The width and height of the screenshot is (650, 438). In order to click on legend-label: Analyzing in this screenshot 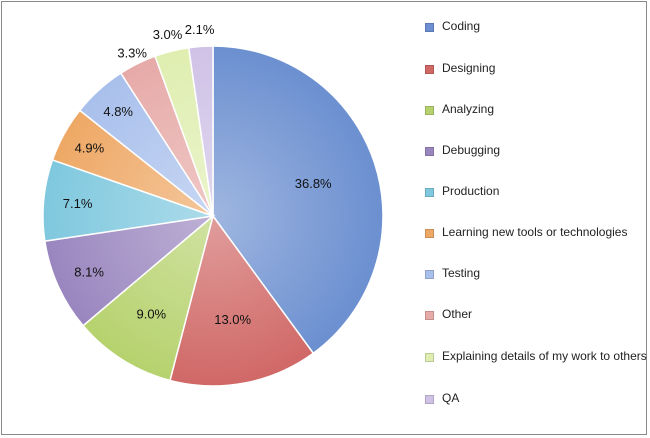, I will do `click(468, 109)`.